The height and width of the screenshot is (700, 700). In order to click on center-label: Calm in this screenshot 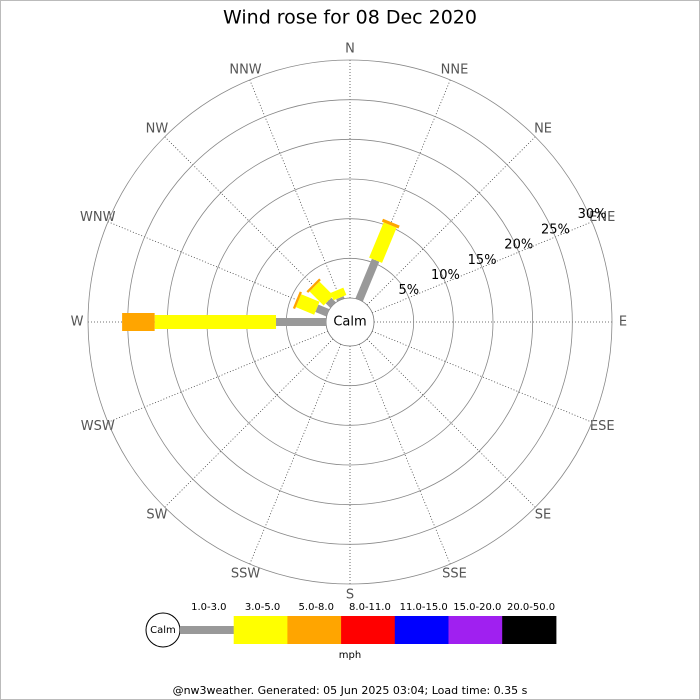, I will do `click(349, 322)`.